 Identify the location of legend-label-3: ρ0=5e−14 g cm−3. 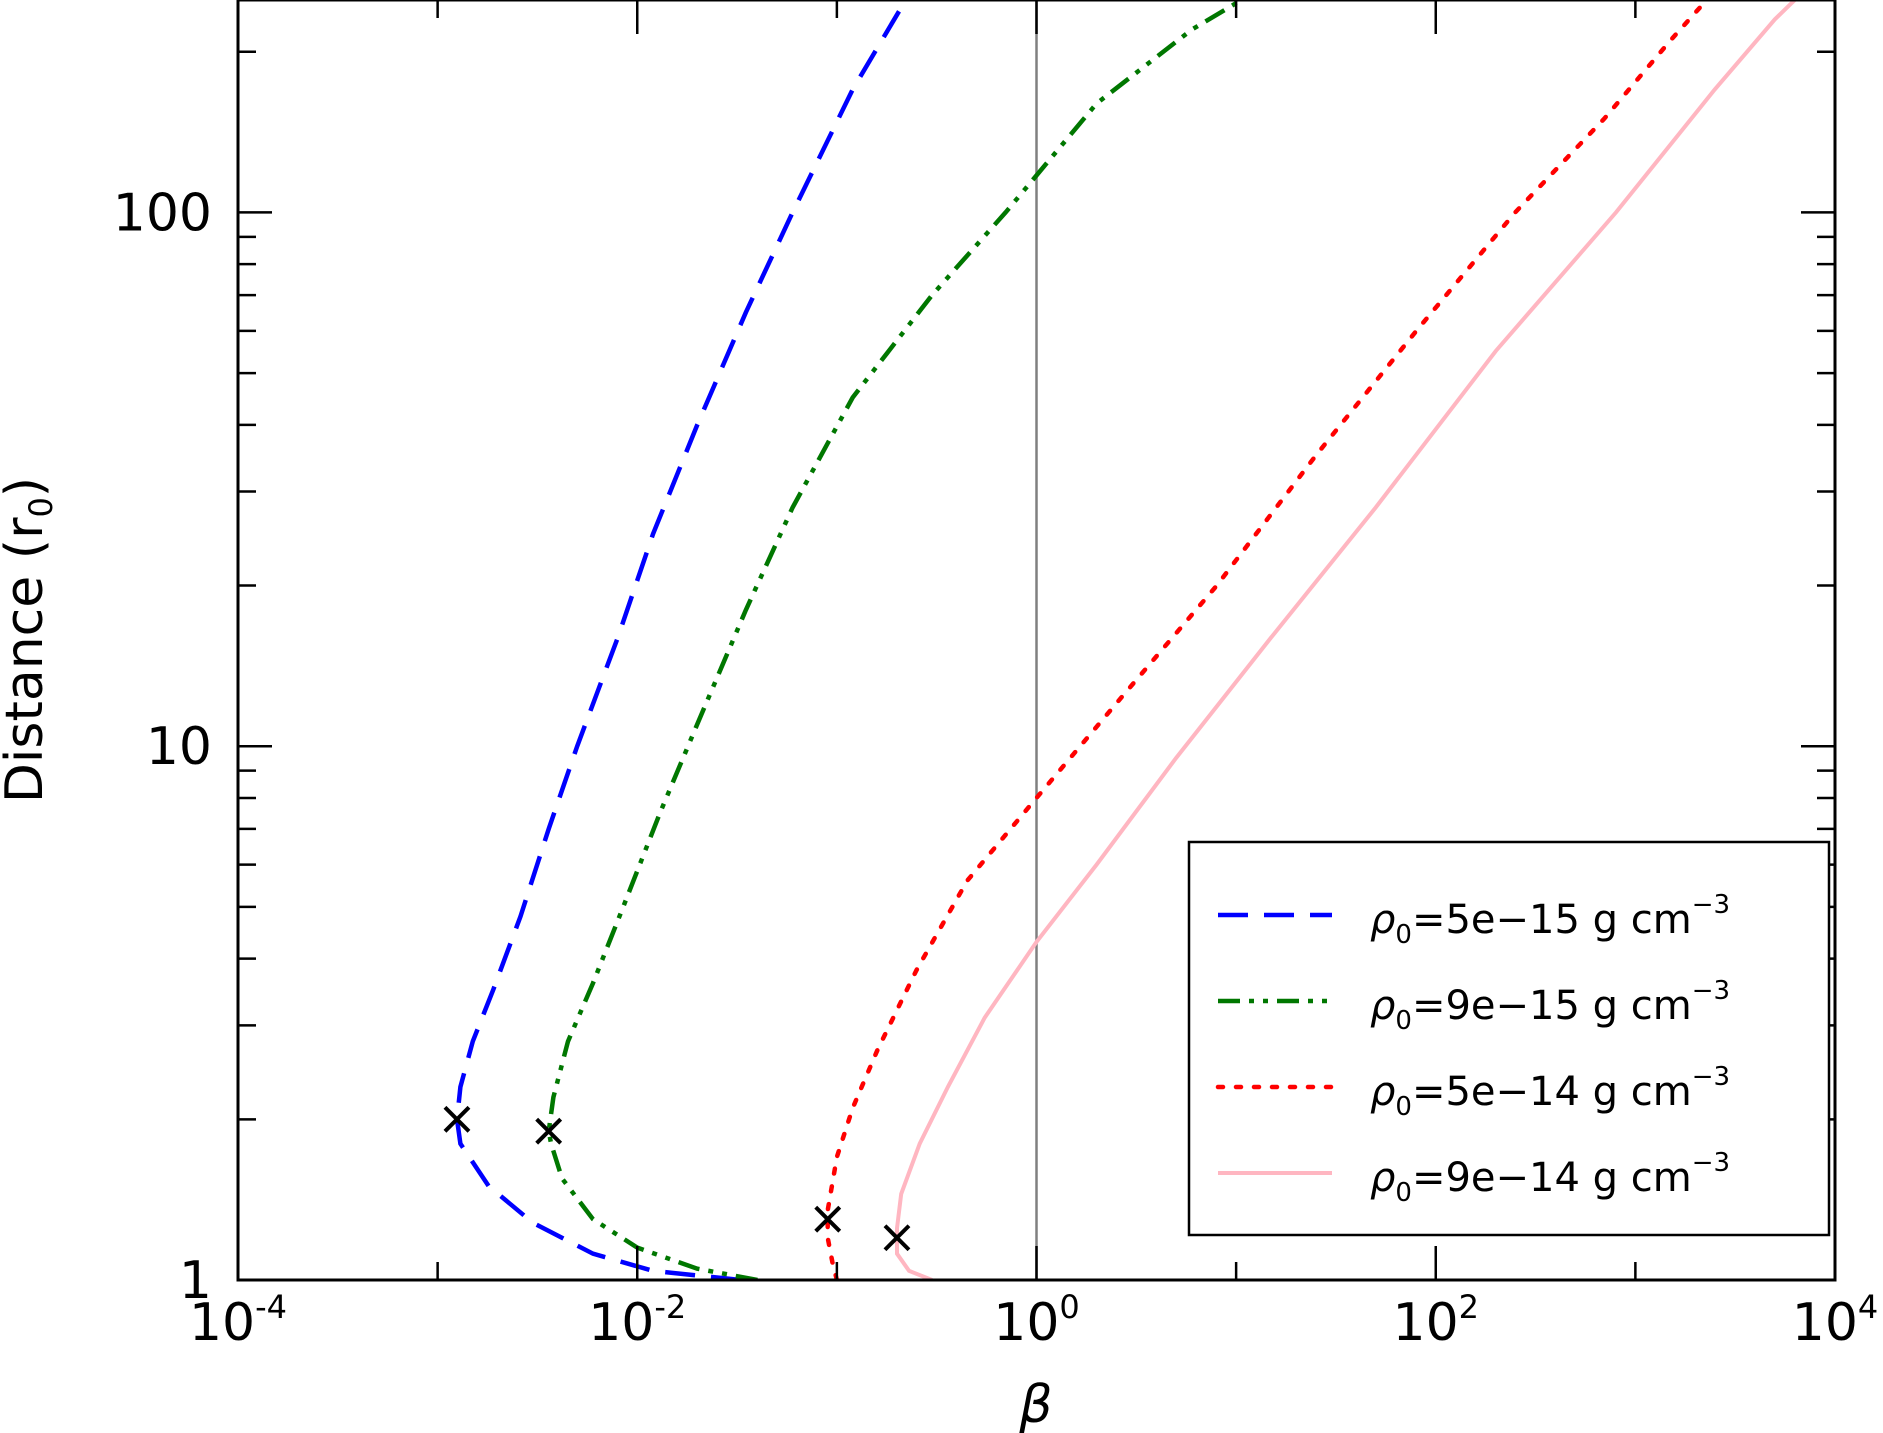
(1550, 1092).